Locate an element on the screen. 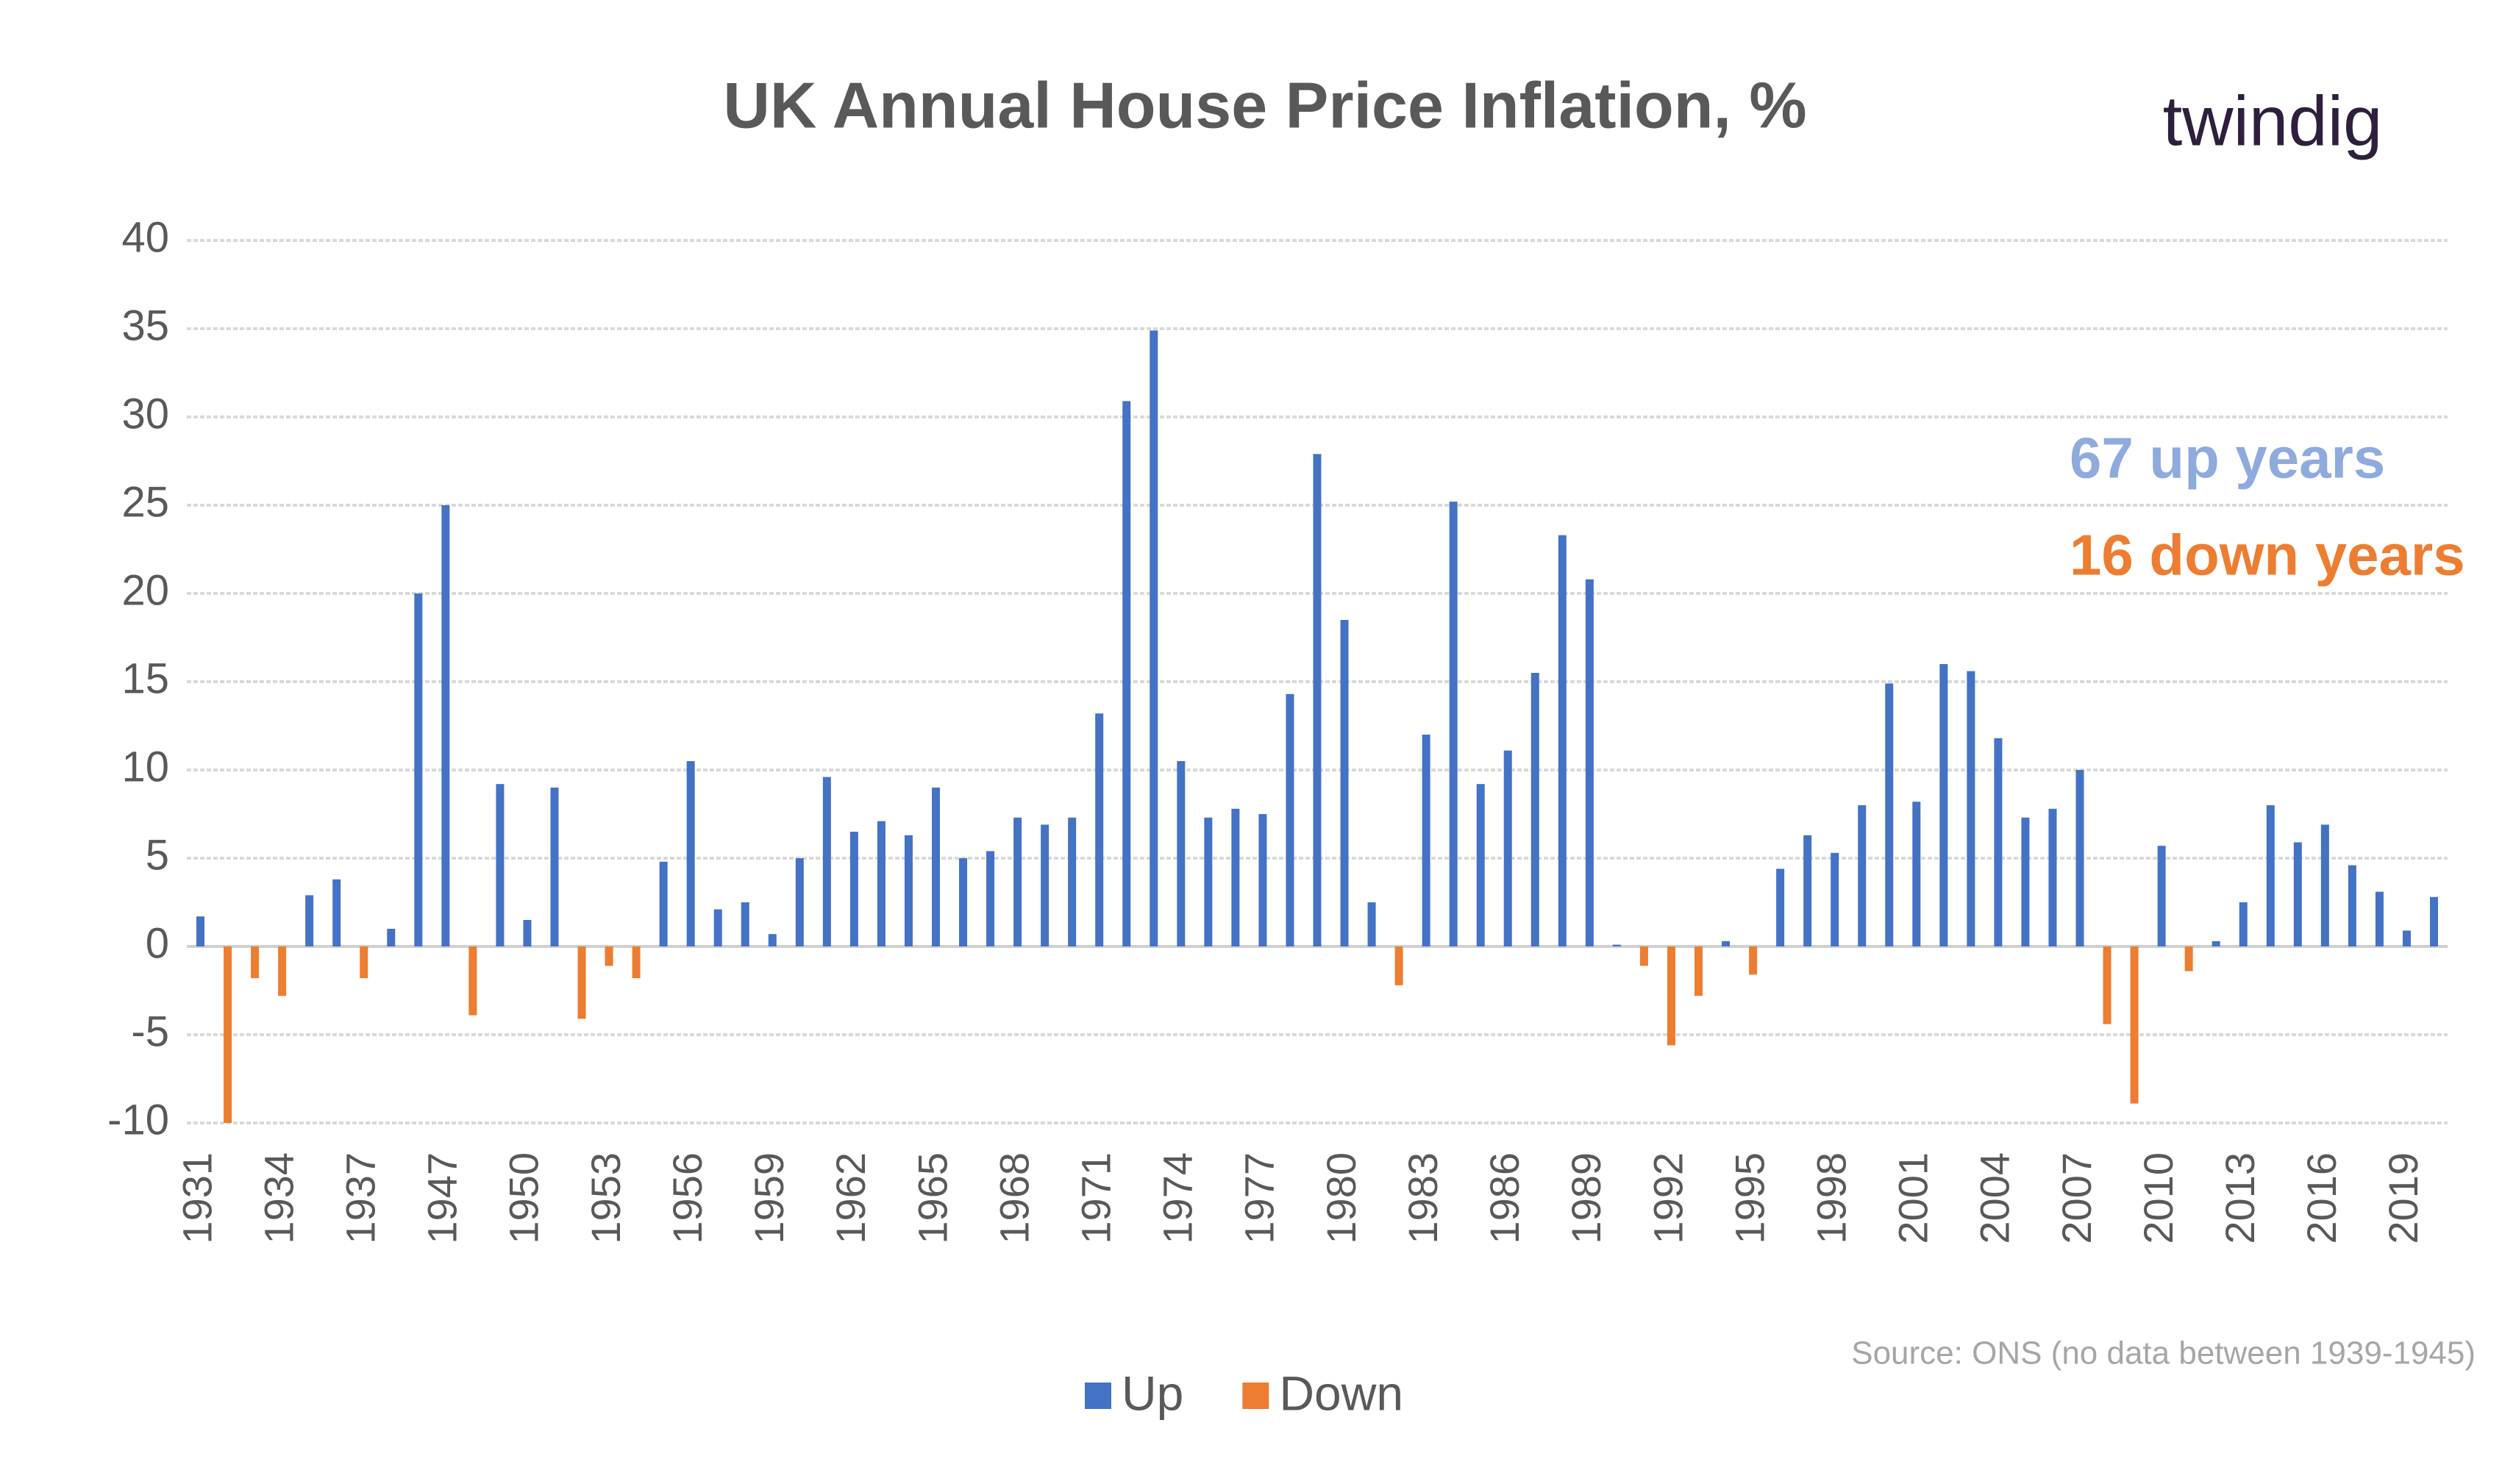 The image size is (2516, 1484). x-tick-label: 1977 is located at coordinates (1259, 1198).